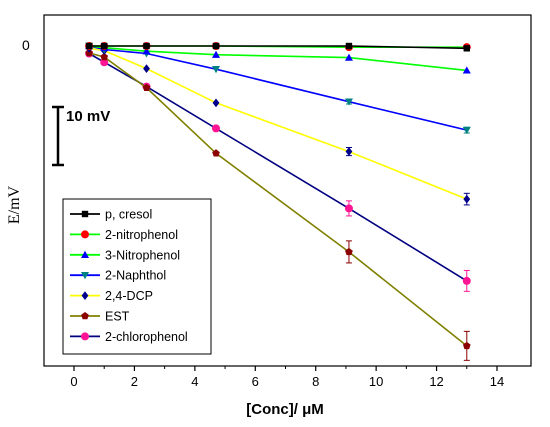  What do you see at coordinates (81, 136) in the screenshot?
I see `scale-bar: 10 mV` at bounding box center [81, 136].